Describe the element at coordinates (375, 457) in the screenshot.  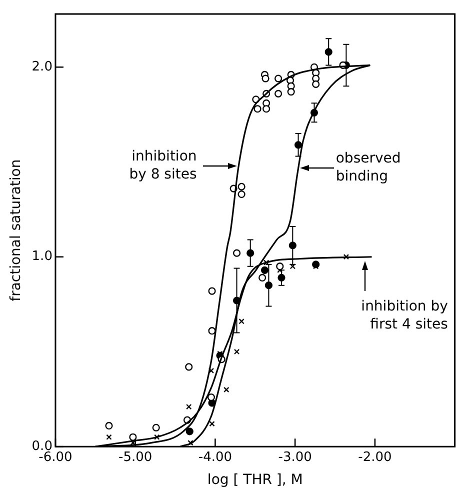
I see `x-tick-label: -2.00` at that location.